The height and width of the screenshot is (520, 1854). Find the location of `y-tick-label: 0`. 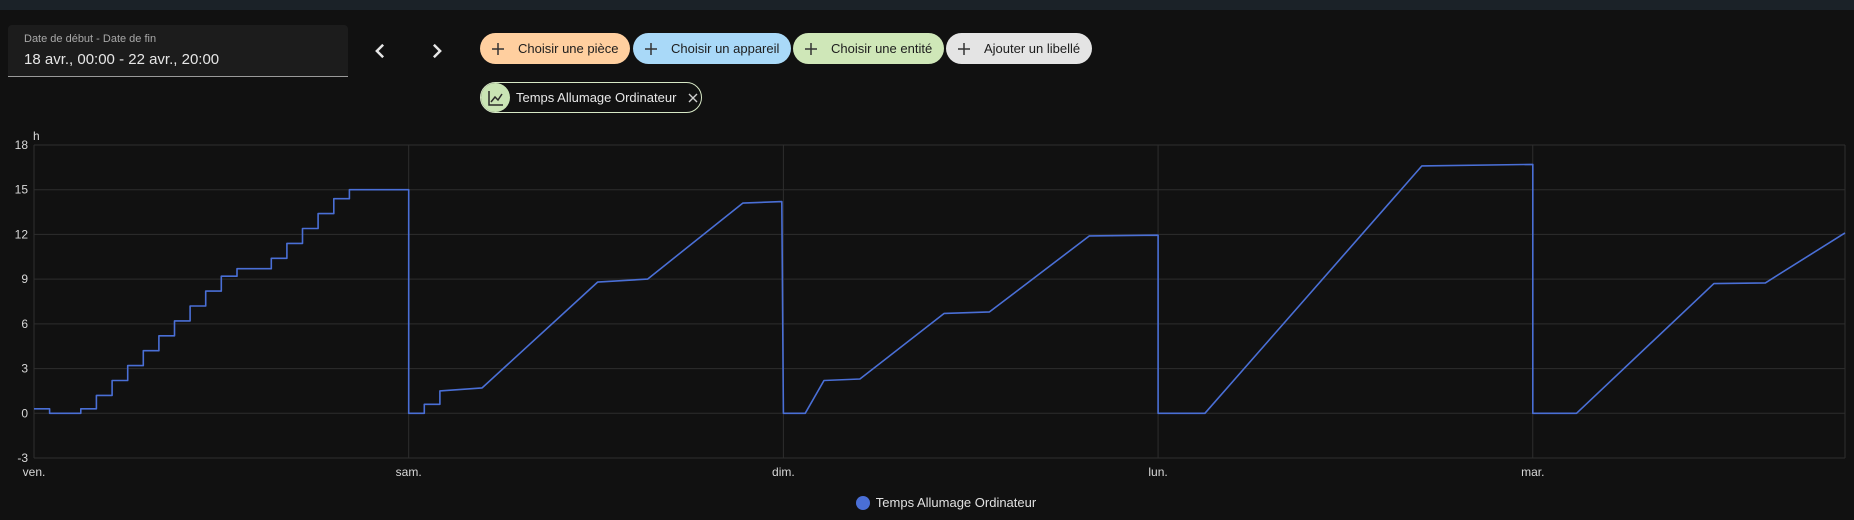

y-tick-label: 0 is located at coordinates (24, 413).